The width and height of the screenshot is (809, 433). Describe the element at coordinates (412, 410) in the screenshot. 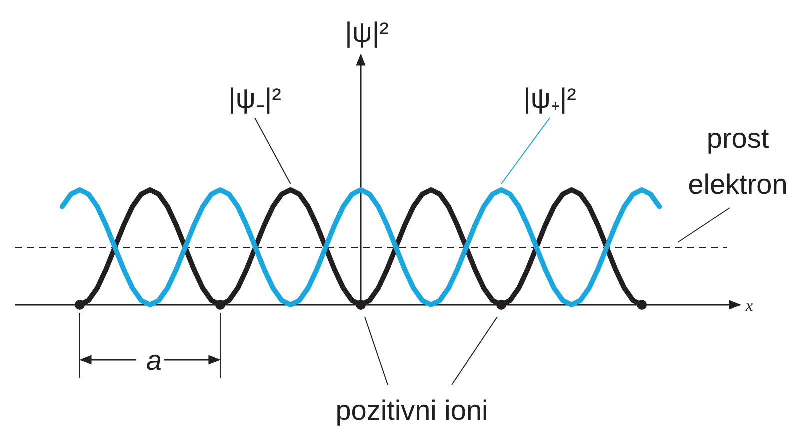

I see `text: pozitivni ioni` at that location.